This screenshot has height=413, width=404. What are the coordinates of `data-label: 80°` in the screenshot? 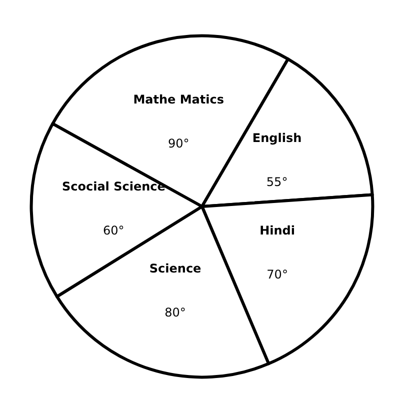 It's located at (175, 313).